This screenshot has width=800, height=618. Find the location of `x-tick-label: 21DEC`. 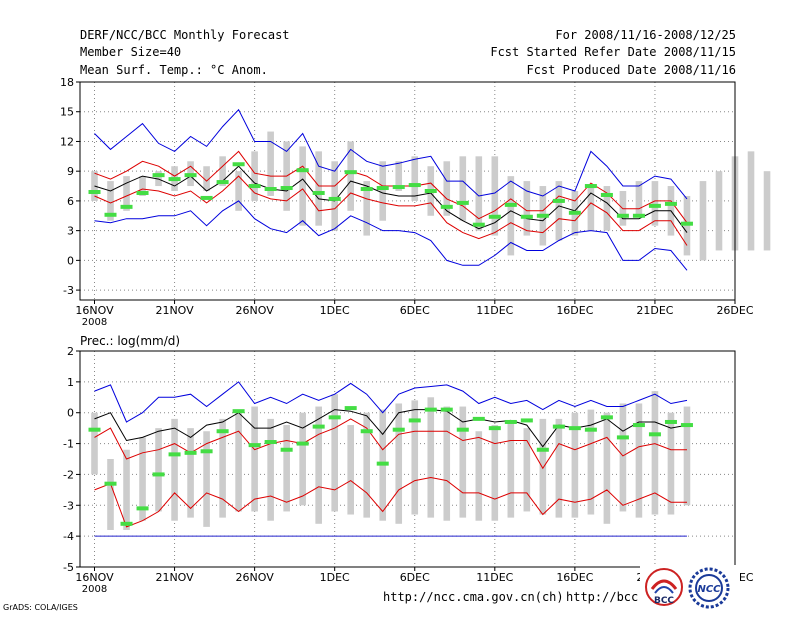

x-tick-label: 21DEC is located at coordinates (654, 310).